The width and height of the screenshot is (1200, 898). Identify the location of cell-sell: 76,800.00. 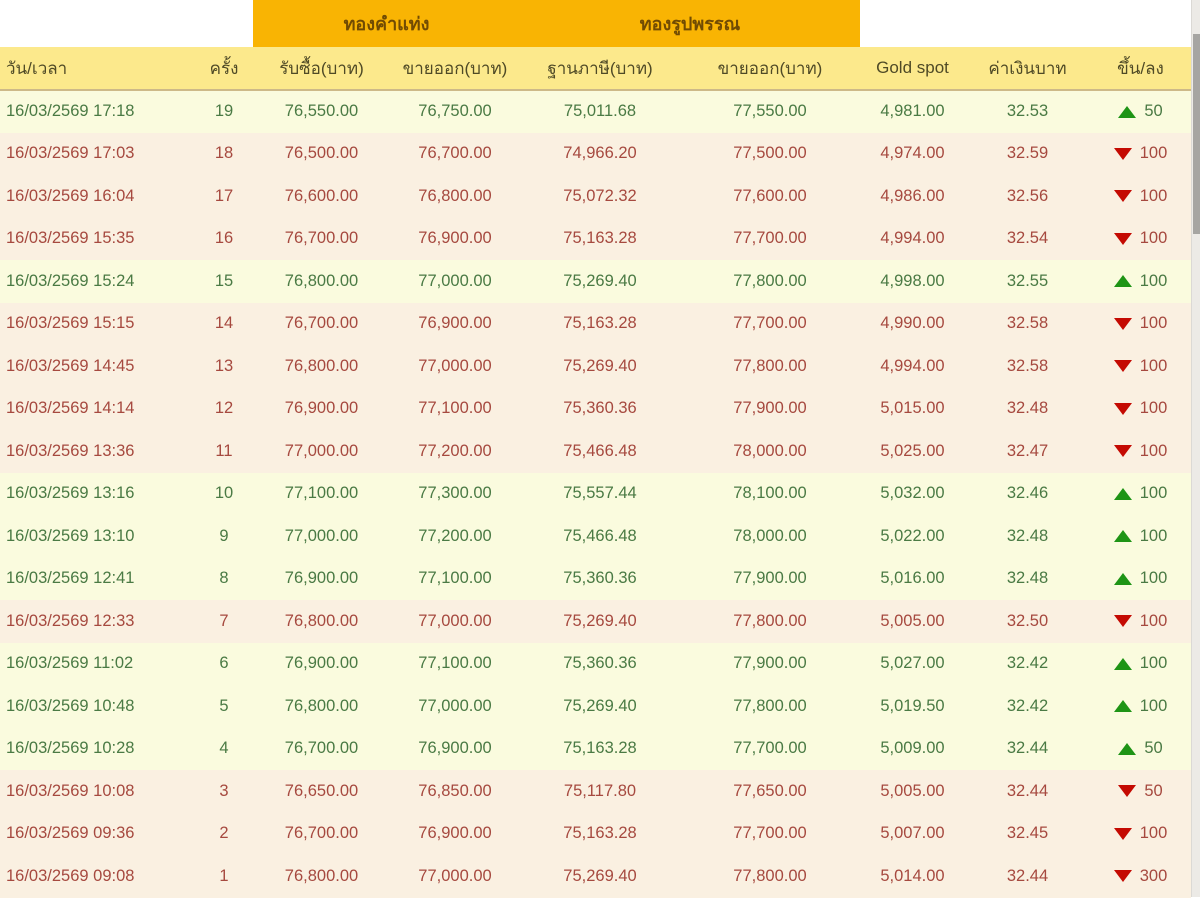
(455, 196).